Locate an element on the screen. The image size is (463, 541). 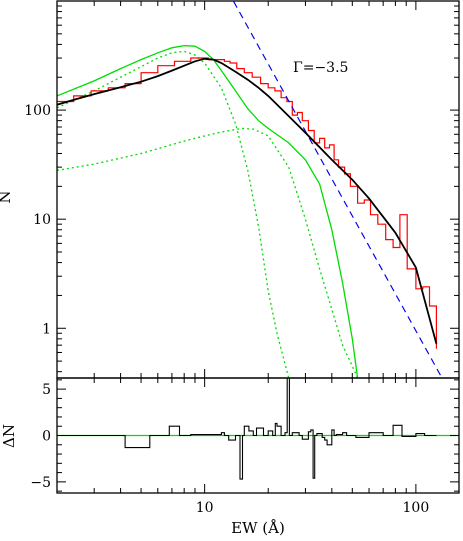
y-tick-label: 0 is located at coordinates (46, 437).